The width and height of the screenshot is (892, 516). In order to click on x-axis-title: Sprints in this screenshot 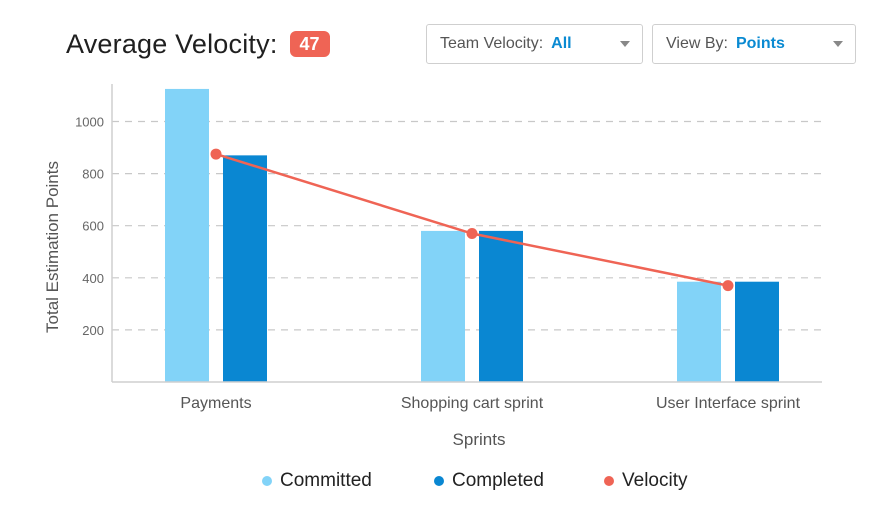, I will do `click(479, 439)`.